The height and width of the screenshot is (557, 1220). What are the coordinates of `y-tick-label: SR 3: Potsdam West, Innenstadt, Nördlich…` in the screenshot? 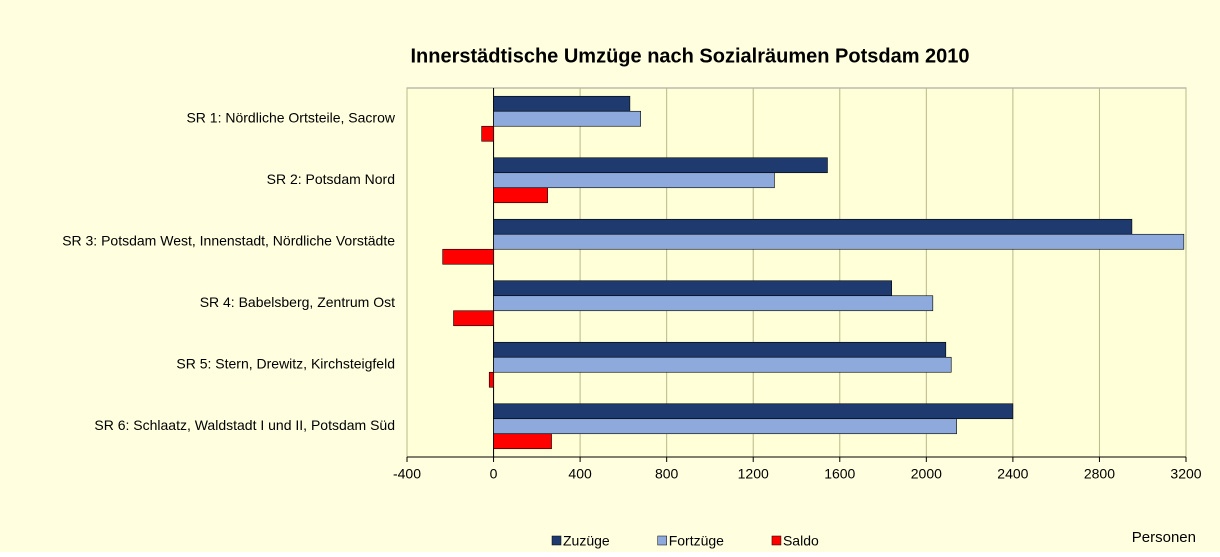 It's located at (228, 240).